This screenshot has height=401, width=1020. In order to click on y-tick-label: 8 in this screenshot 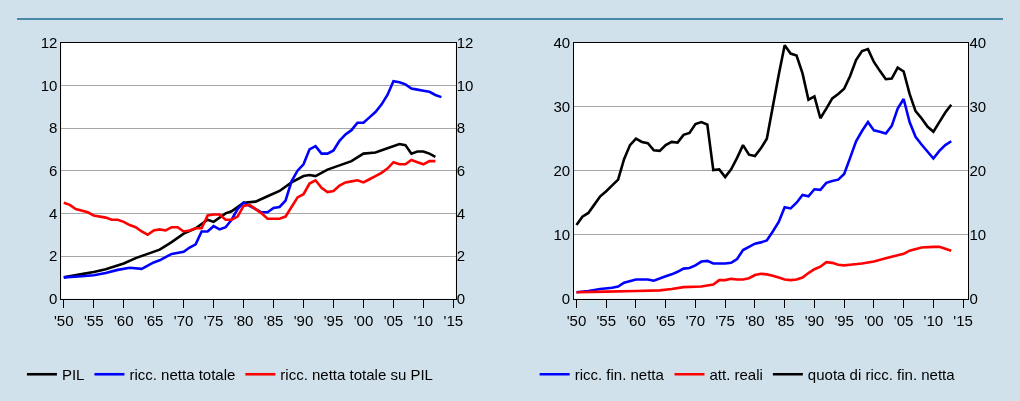, I will do `click(53, 128)`.